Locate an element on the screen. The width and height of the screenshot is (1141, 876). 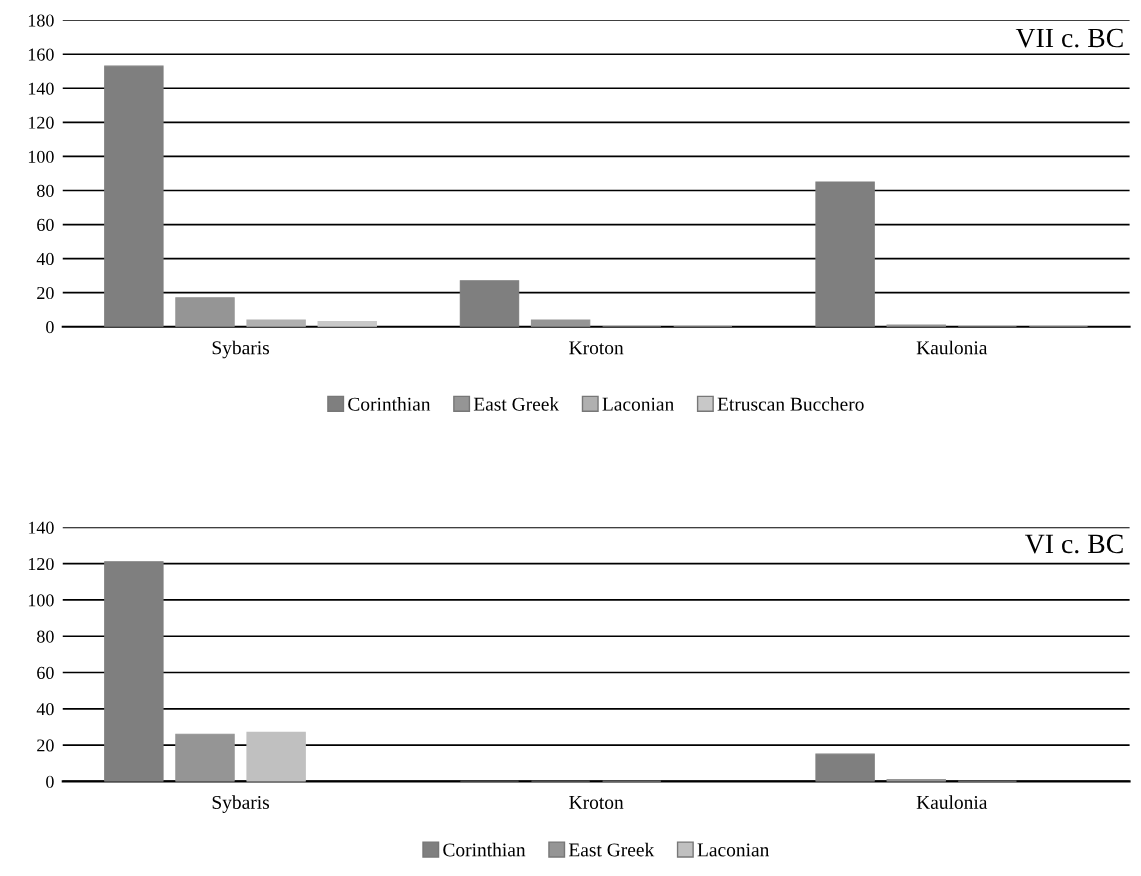
chart-title: VI c. BC is located at coordinates (1074, 544).